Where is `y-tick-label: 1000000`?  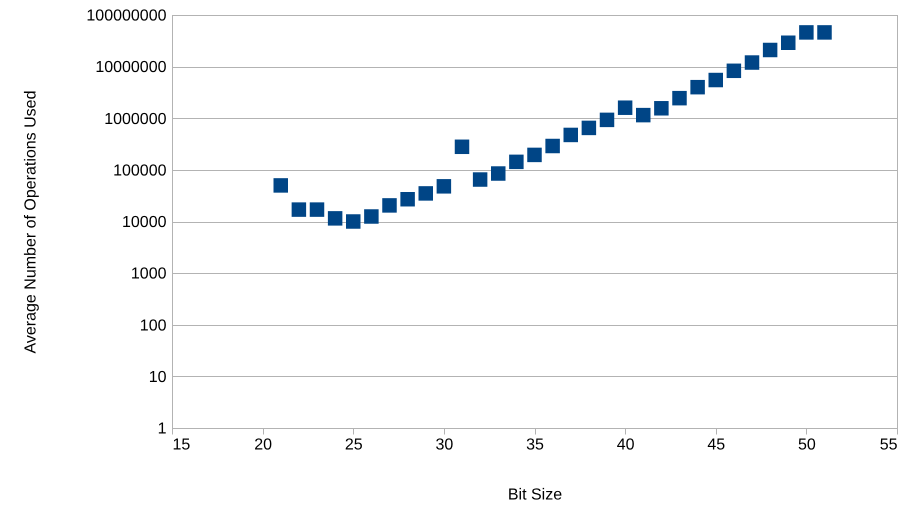 y-tick-label: 1000000 is located at coordinates (135, 119).